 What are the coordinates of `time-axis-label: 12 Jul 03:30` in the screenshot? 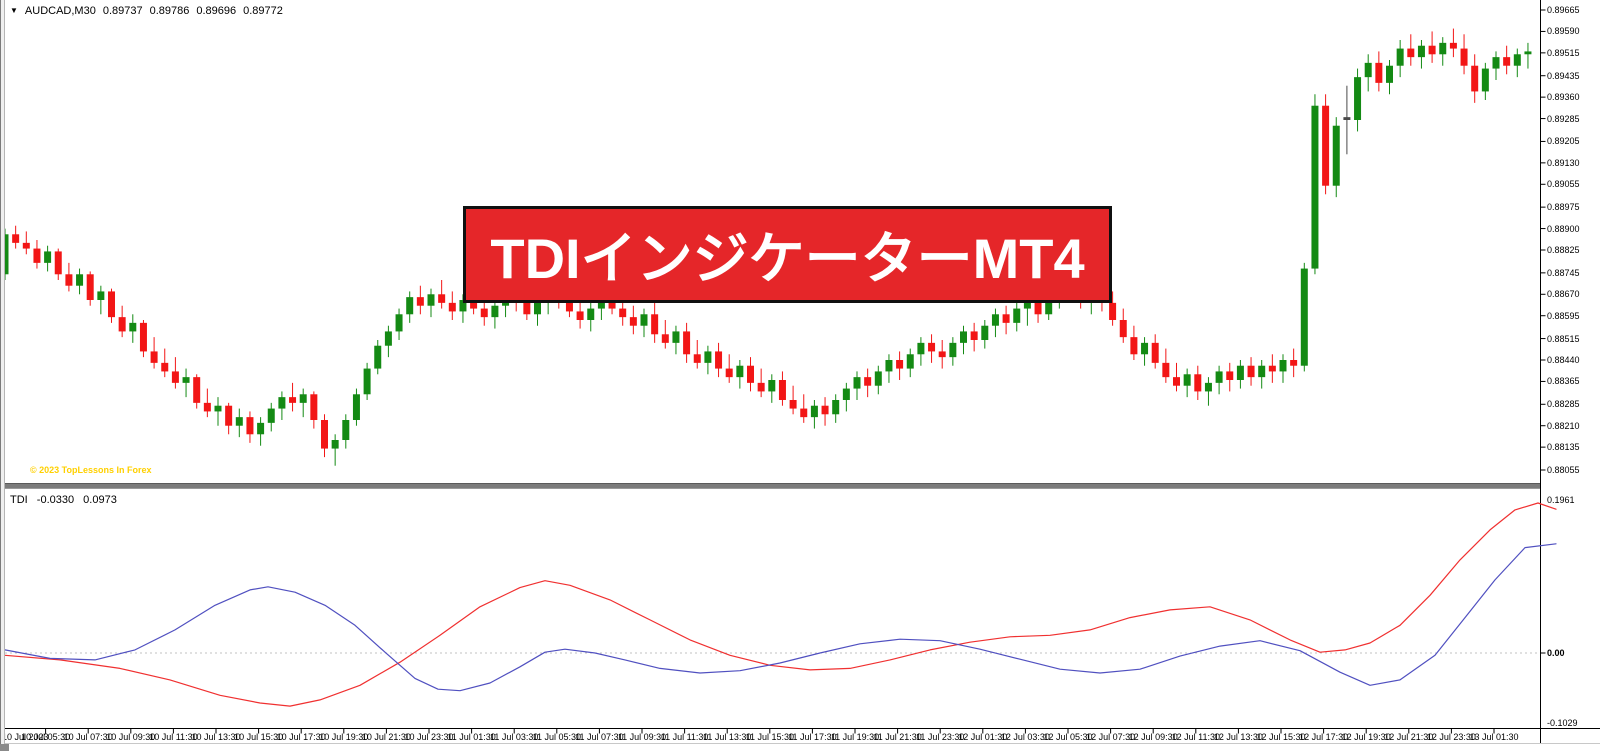 It's located at (1025, 737).